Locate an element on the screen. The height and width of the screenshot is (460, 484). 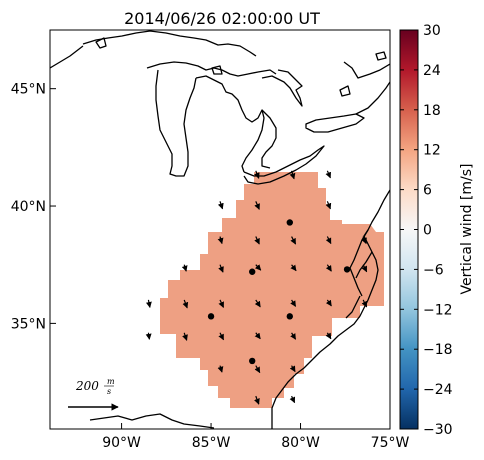
colorbar-label: Vertical wind [m/s] is located at coordinates (467, 229).